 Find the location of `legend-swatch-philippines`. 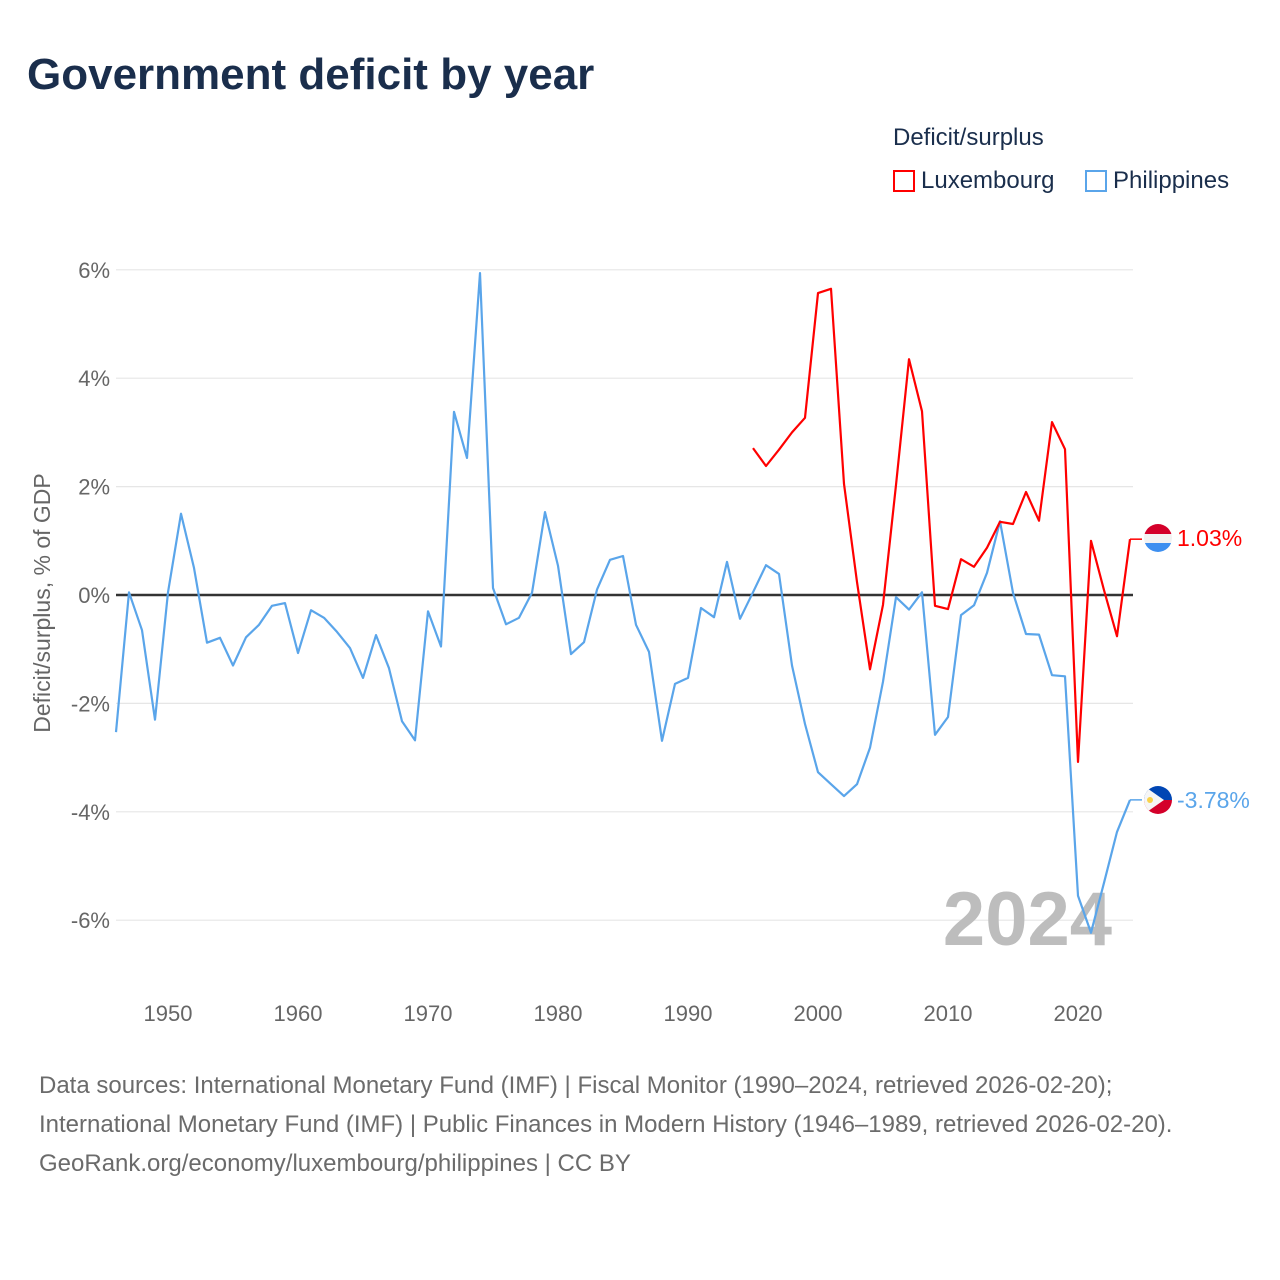

legend-swatch-philippines is located at coordinates (1096, 181).